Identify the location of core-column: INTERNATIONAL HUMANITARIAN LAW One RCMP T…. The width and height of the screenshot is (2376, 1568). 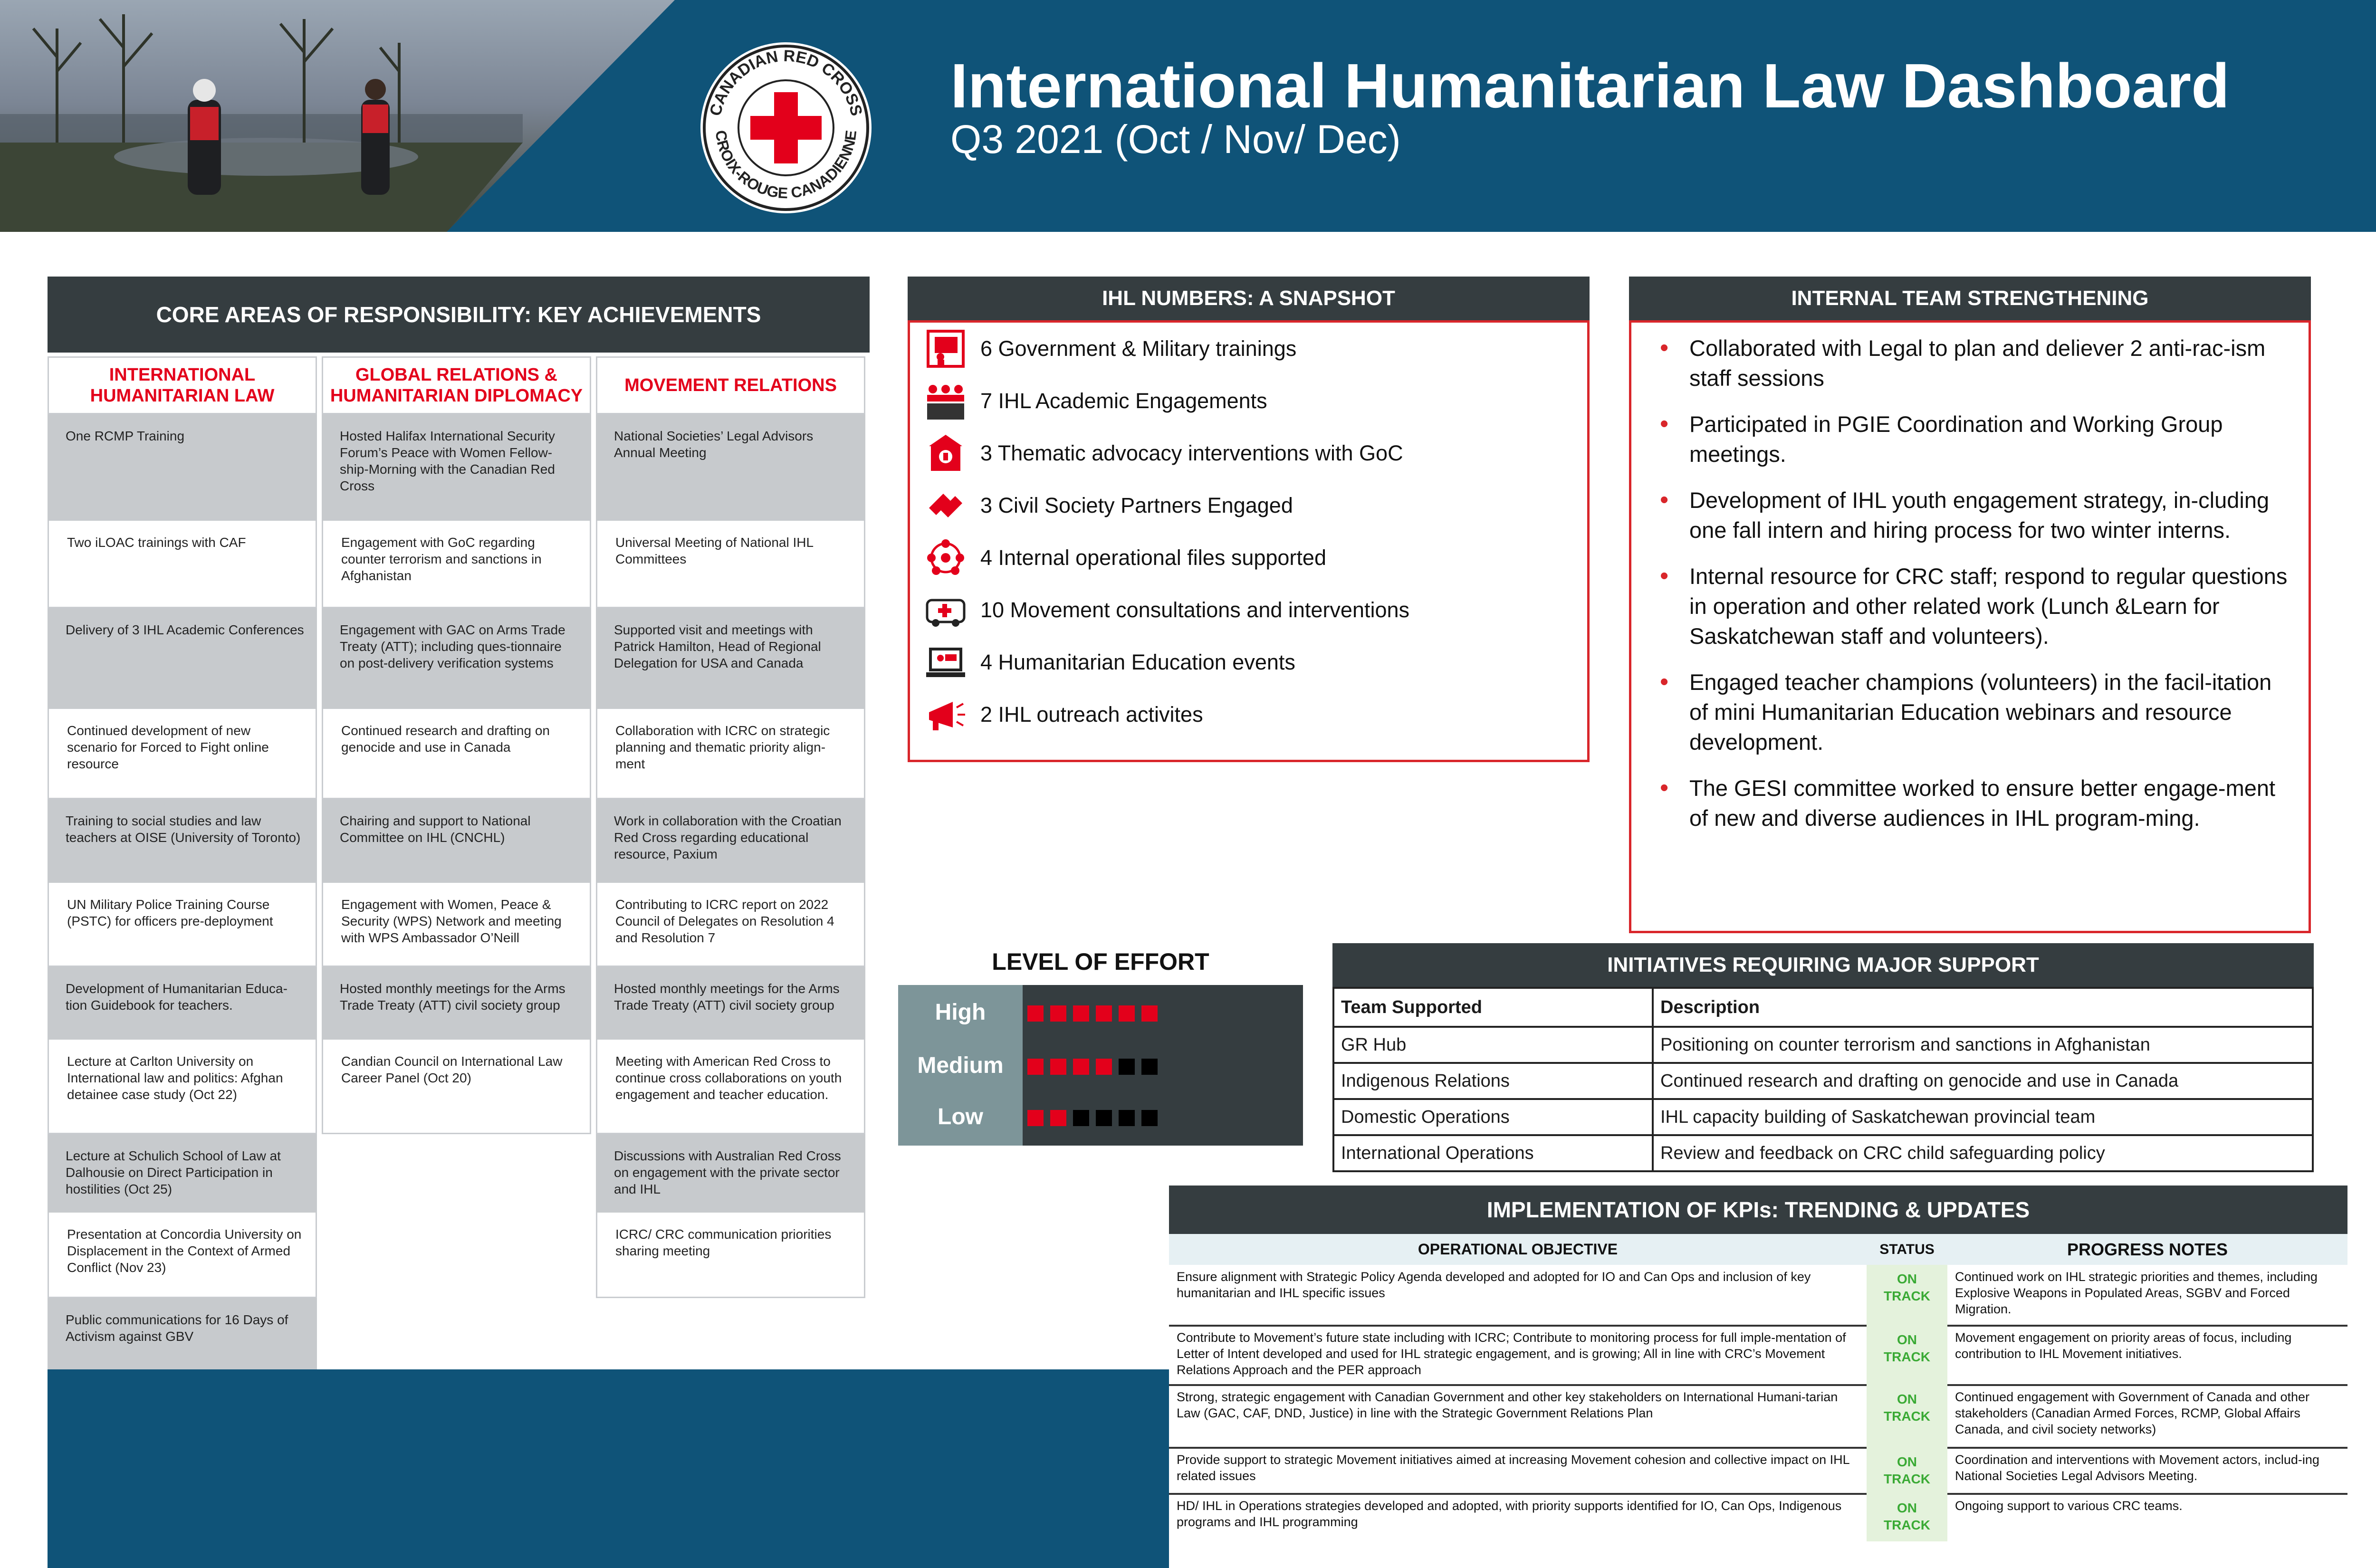
(182, 863).